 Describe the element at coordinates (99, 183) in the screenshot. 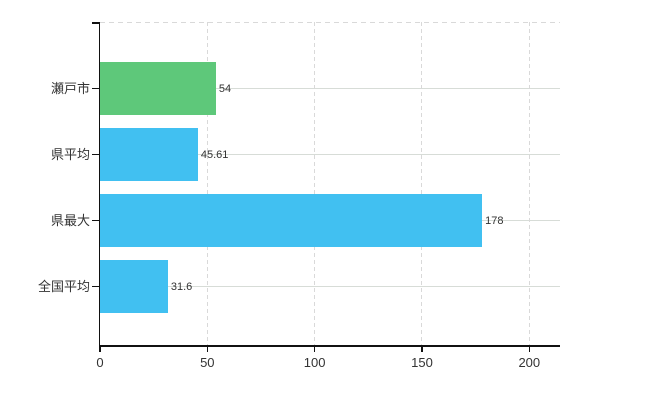

I see `y-axis` at that location.